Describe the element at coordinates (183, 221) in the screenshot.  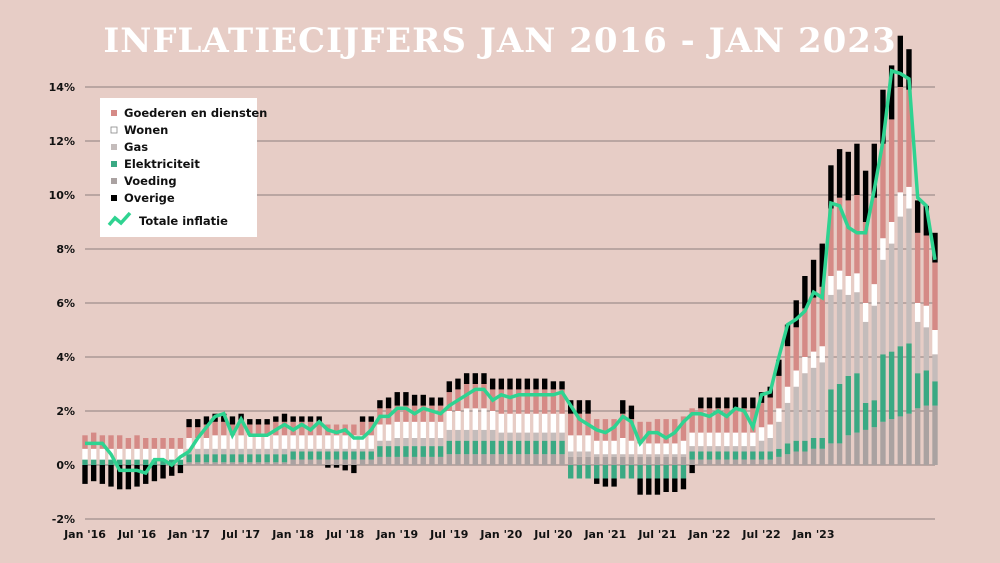
I see `legend-label-totaal: Totale inflatie` at that location.